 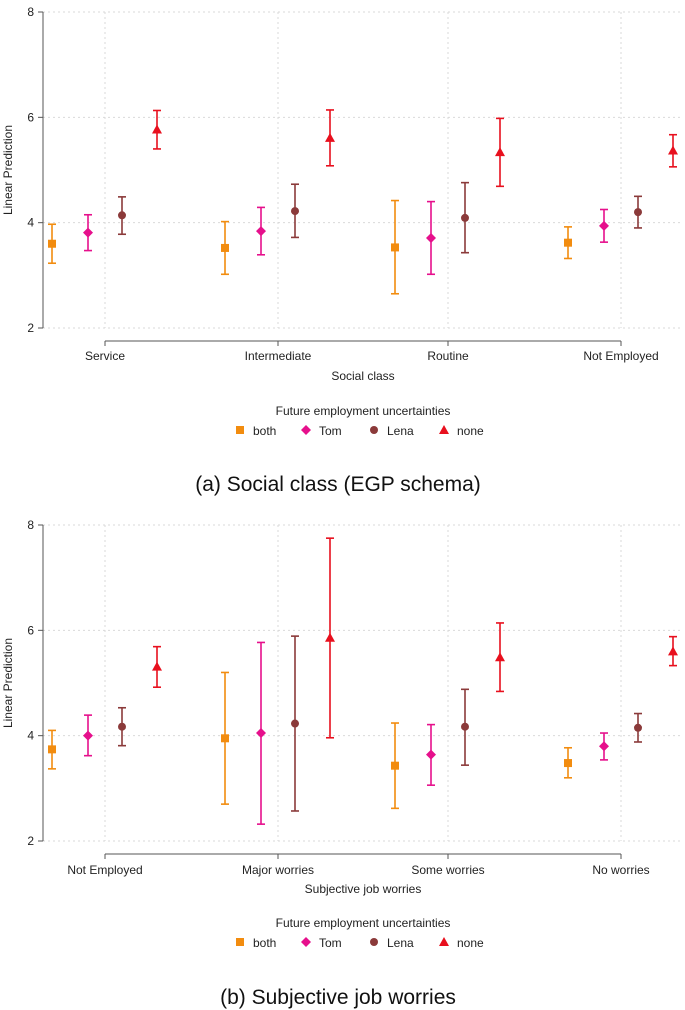 I want to click on panel-b-ytick-label-6: 6, so click(x=30, y=630).